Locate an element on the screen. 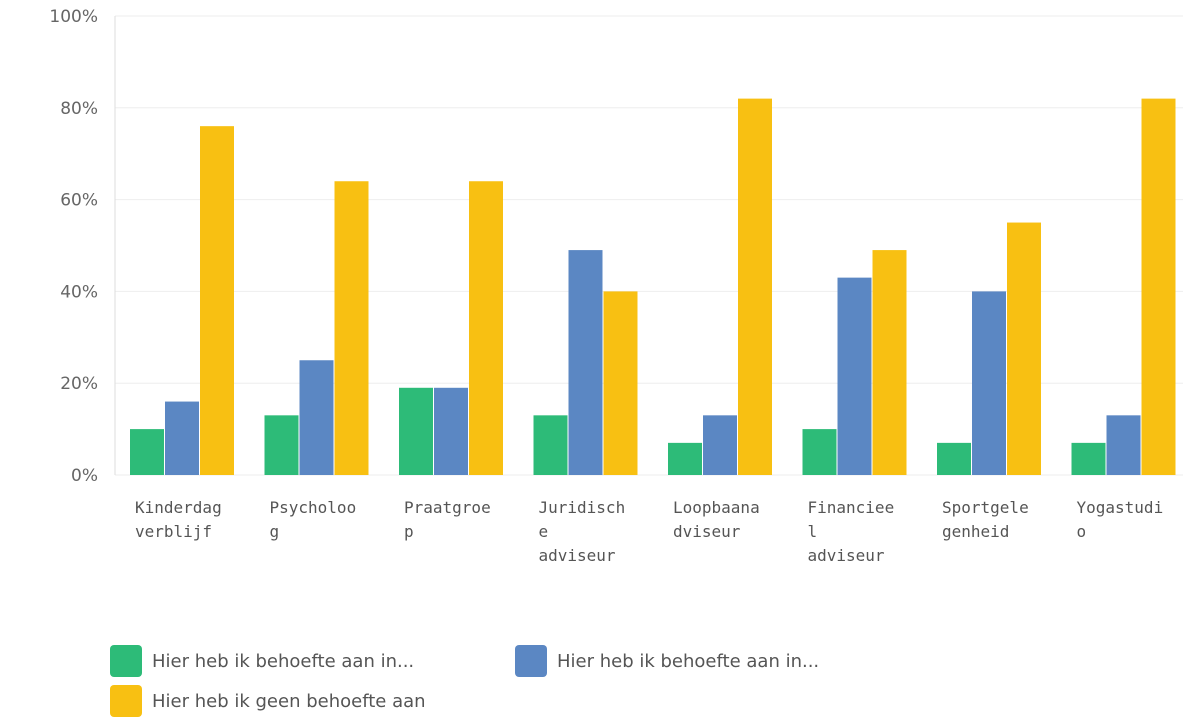  legend-label: Hier heb ik geen behoefte aan is located at coordinates (289, 701).